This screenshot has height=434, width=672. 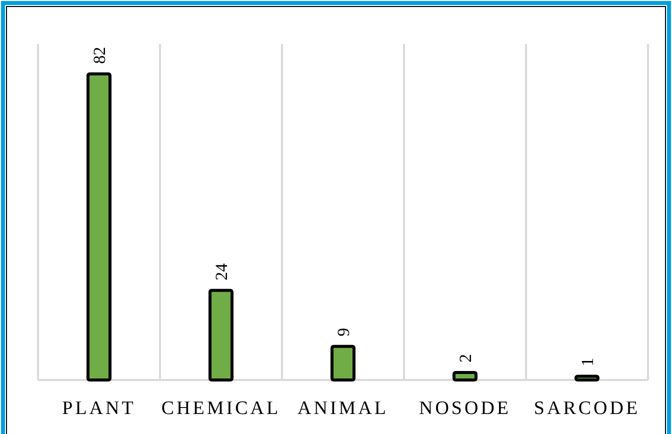 What do you see at coordinates (343, 408) in the screenshot?
I see `x-tick-label: ANIMAL` at bounding box center [343, 408].